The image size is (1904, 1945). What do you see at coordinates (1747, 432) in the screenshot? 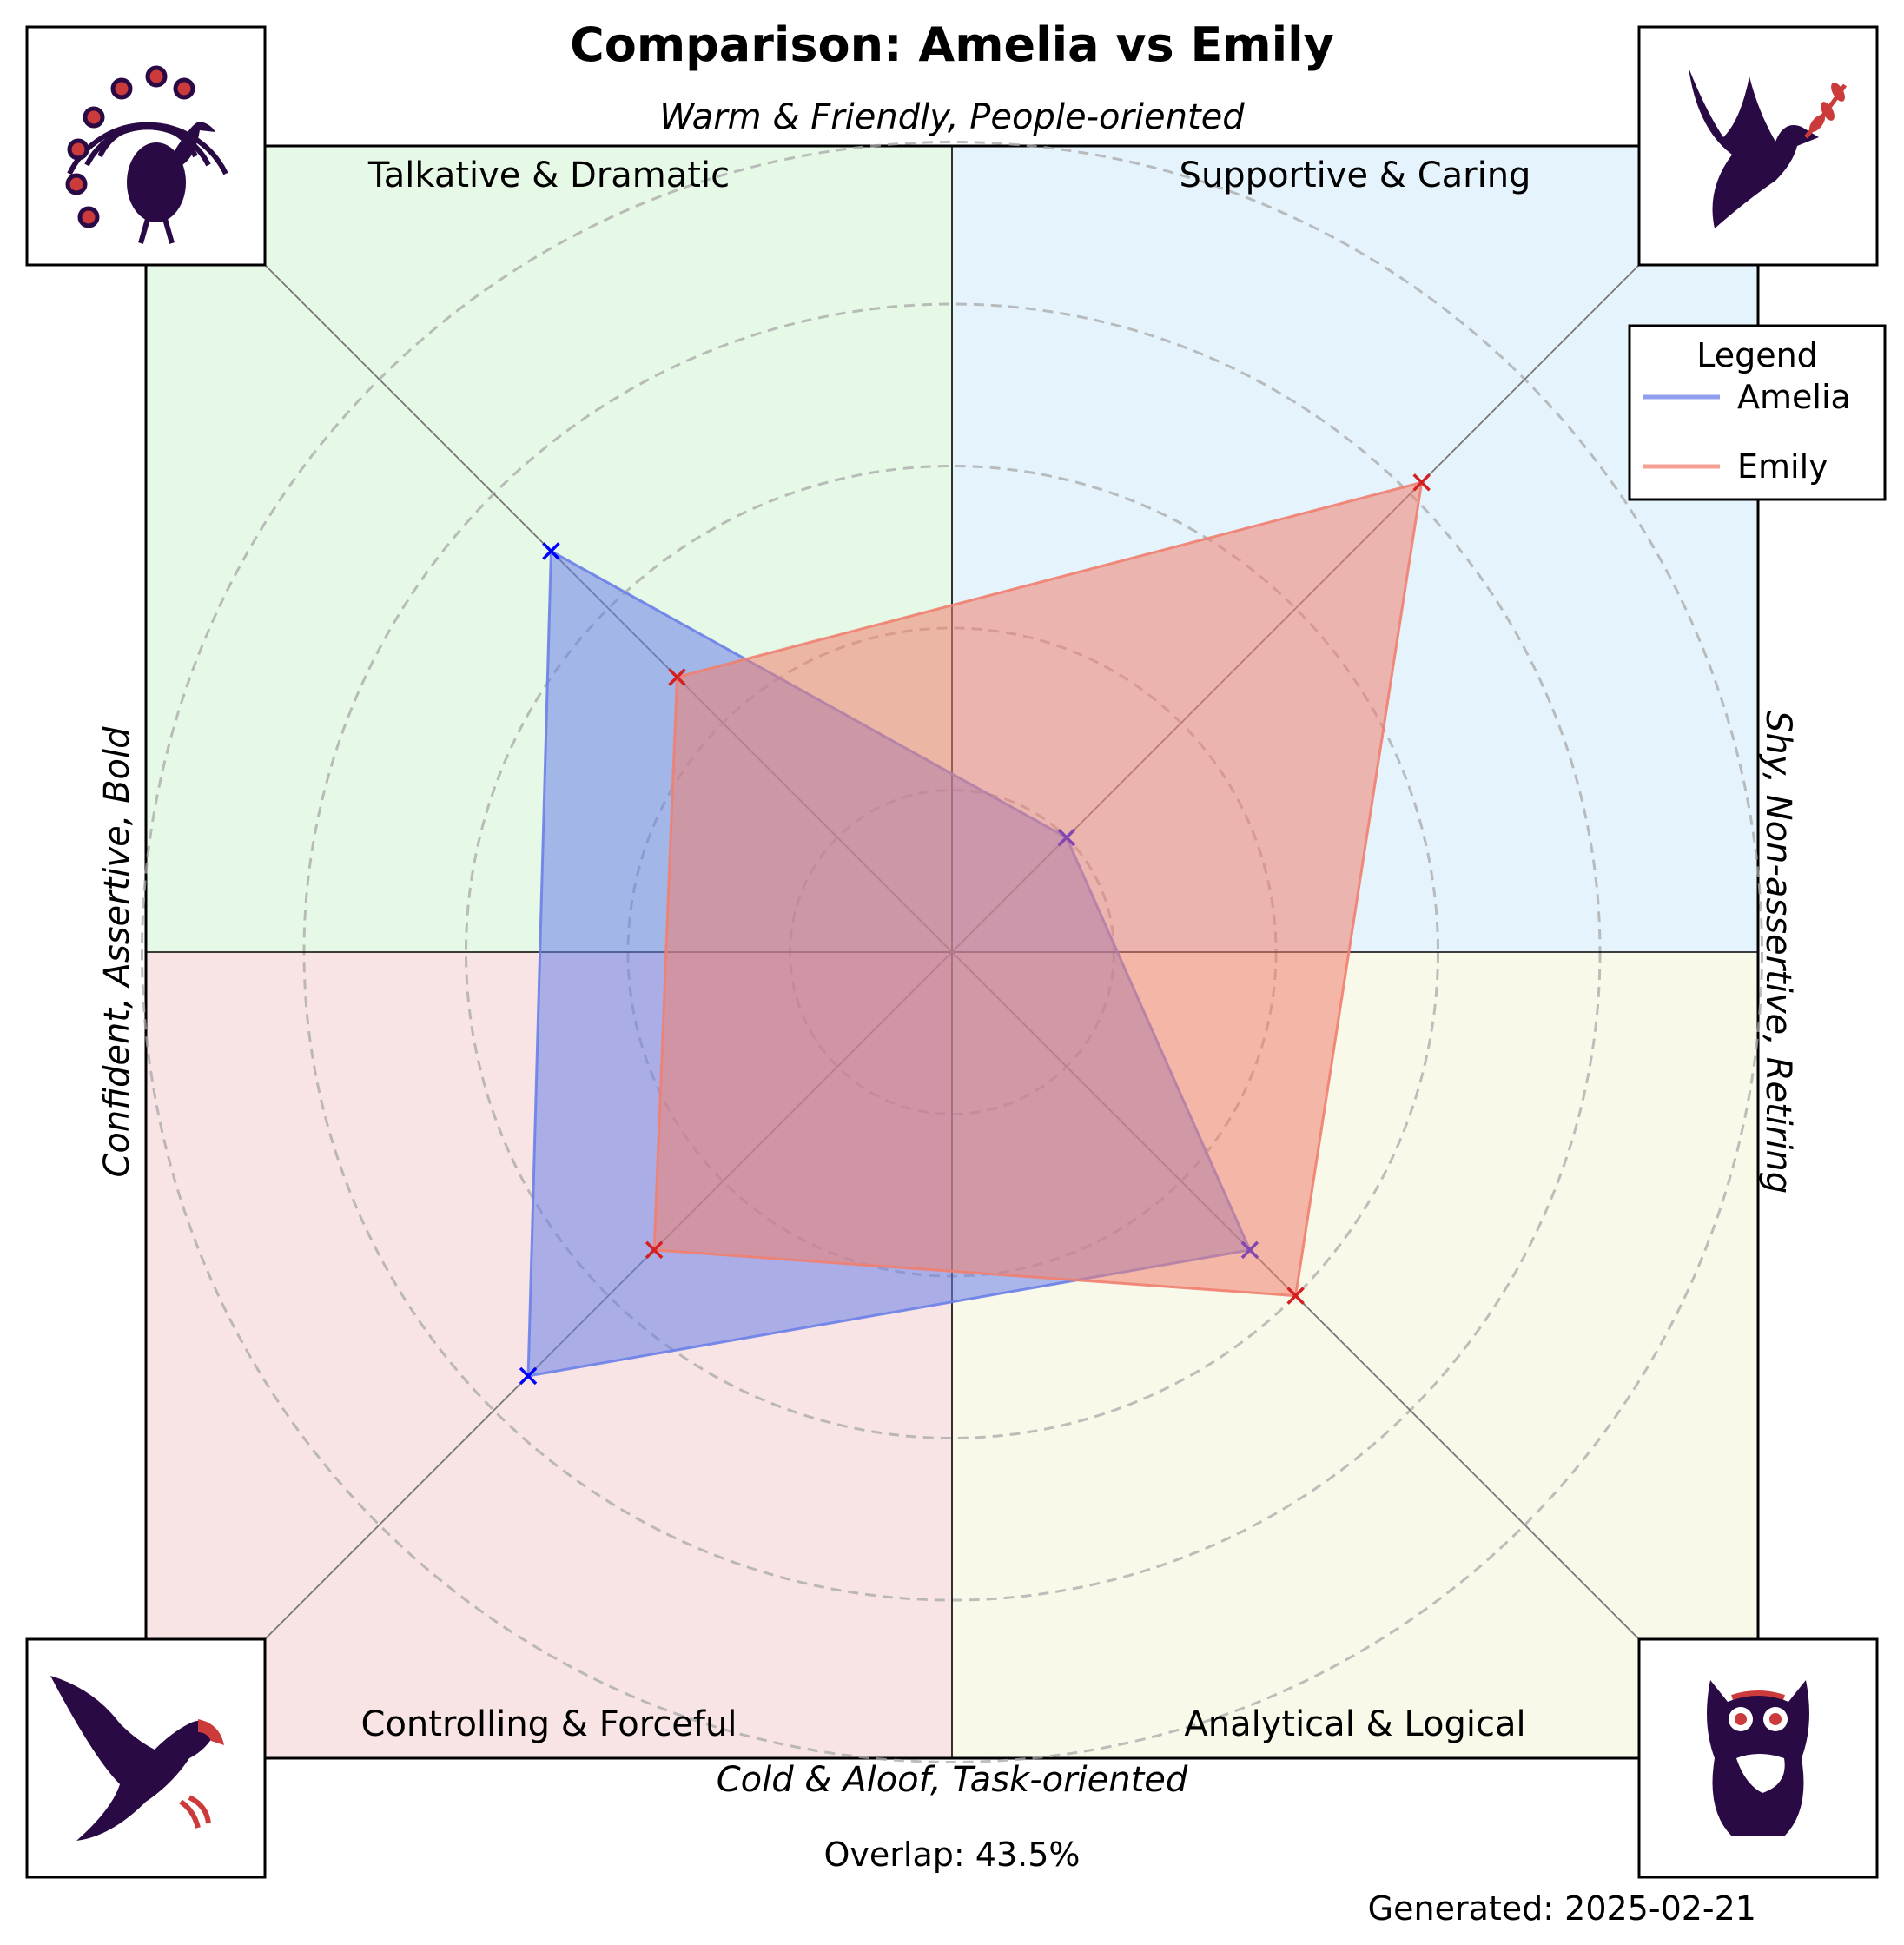
I see `legend-entries: Amelia Emily` at bounding box center [1747, 432].